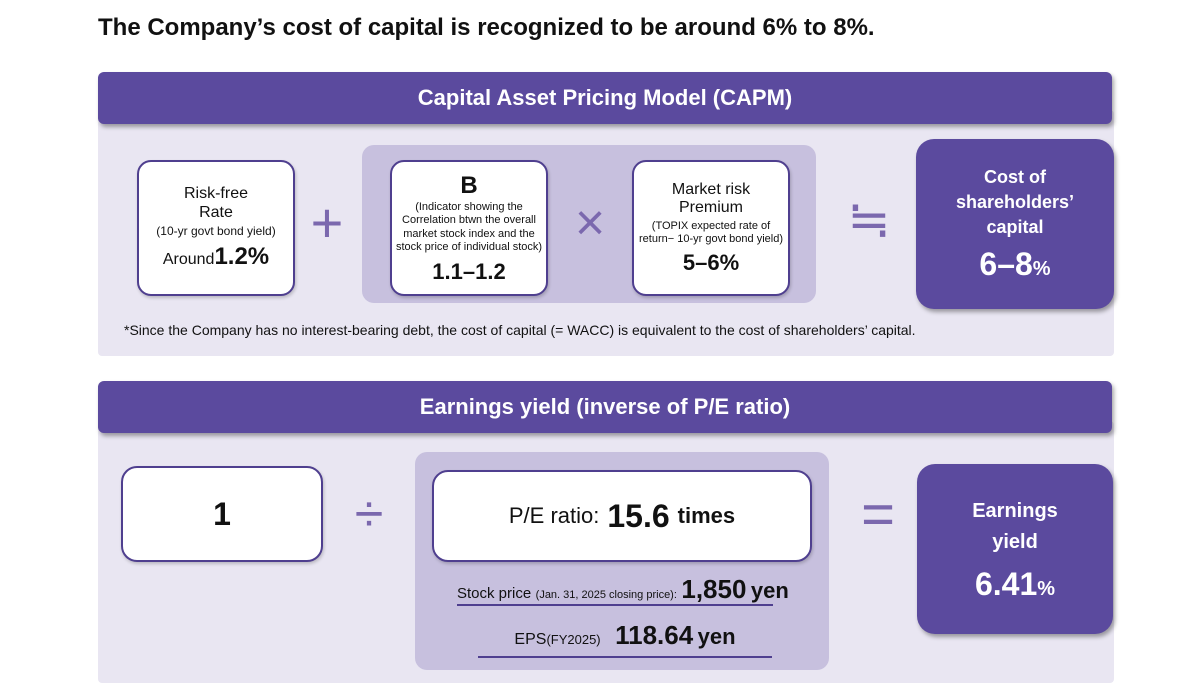  Describe the element at coordinates (494, 593) in the screenshot. I see `stock-price-label: Stock price` at that location.